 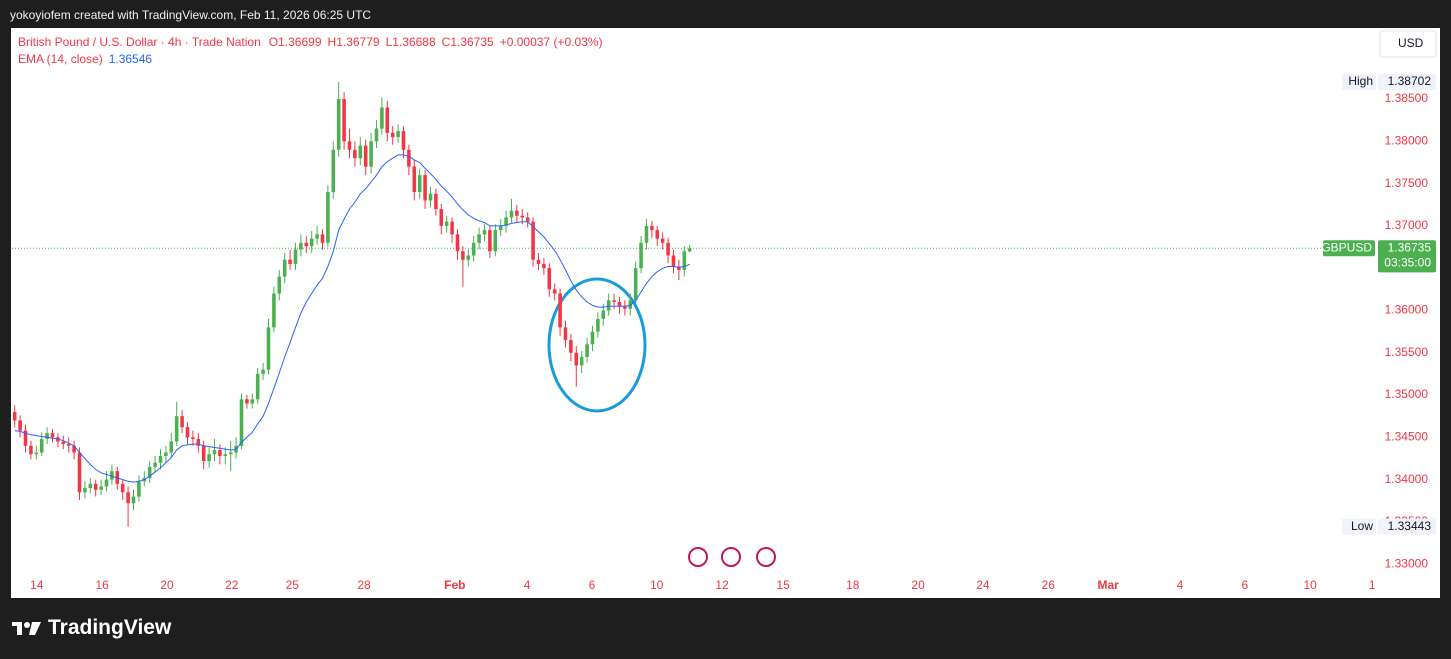 I want to click on high-badge-bg, so click(x=1407, y=81).